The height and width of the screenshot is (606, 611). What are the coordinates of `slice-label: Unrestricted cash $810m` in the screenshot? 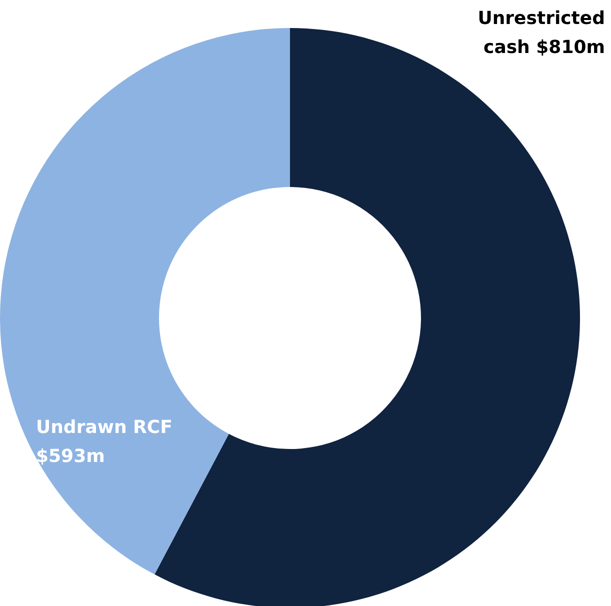 It's located at (541, 33).